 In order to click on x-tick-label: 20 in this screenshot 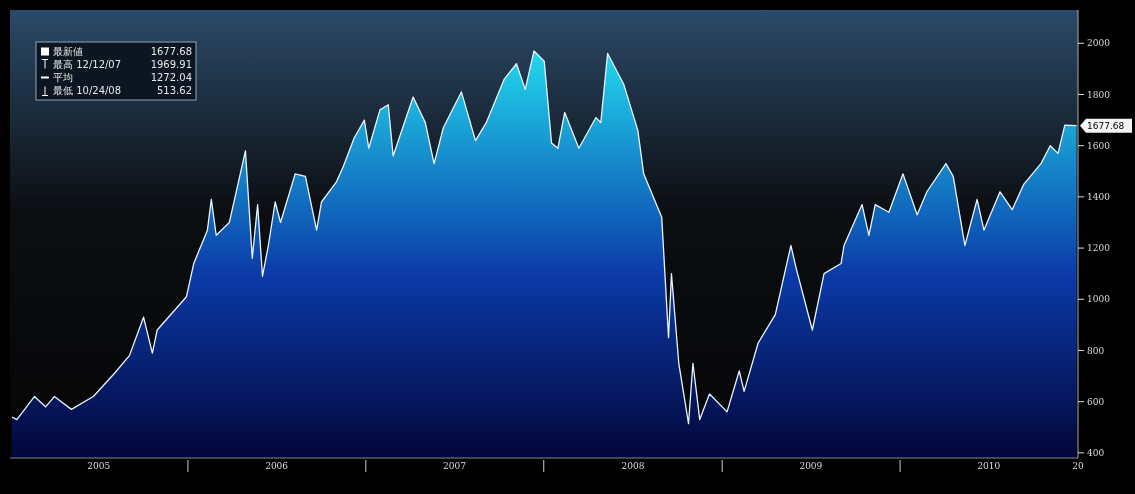, I will do `click(1078, 466)`.